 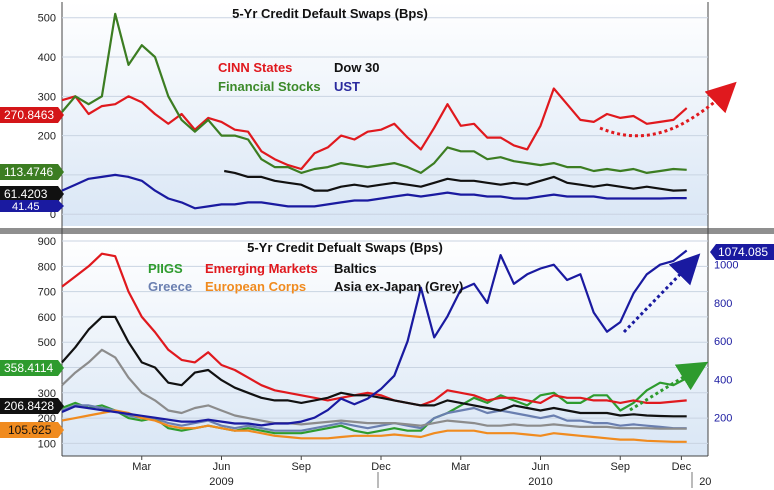 What do you see at coordinates (165, 268) in the screenshot?
I see `legend-piigs: PIIGS` at bounding box center [165, 268].